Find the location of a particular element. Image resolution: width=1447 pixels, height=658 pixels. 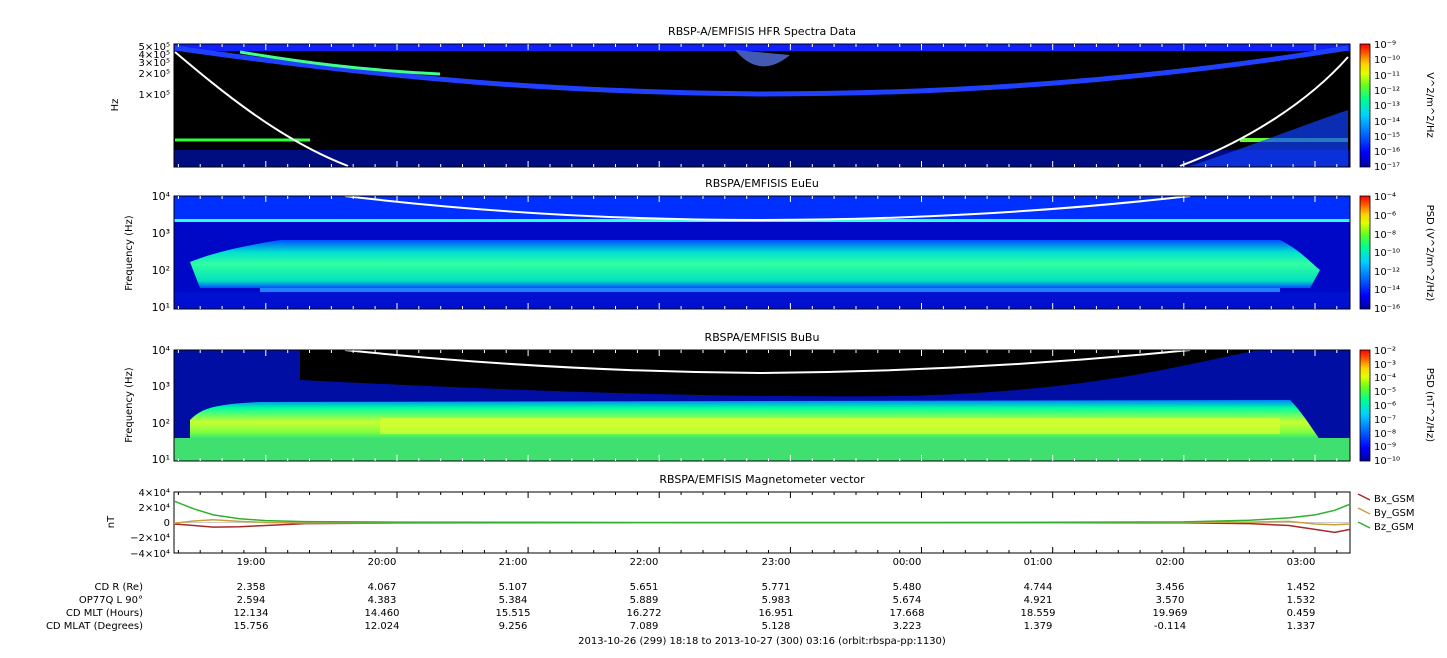

panel-bubu-cbar-tick-2: 10⁻⁴ is located at coordinates (1385, 378).